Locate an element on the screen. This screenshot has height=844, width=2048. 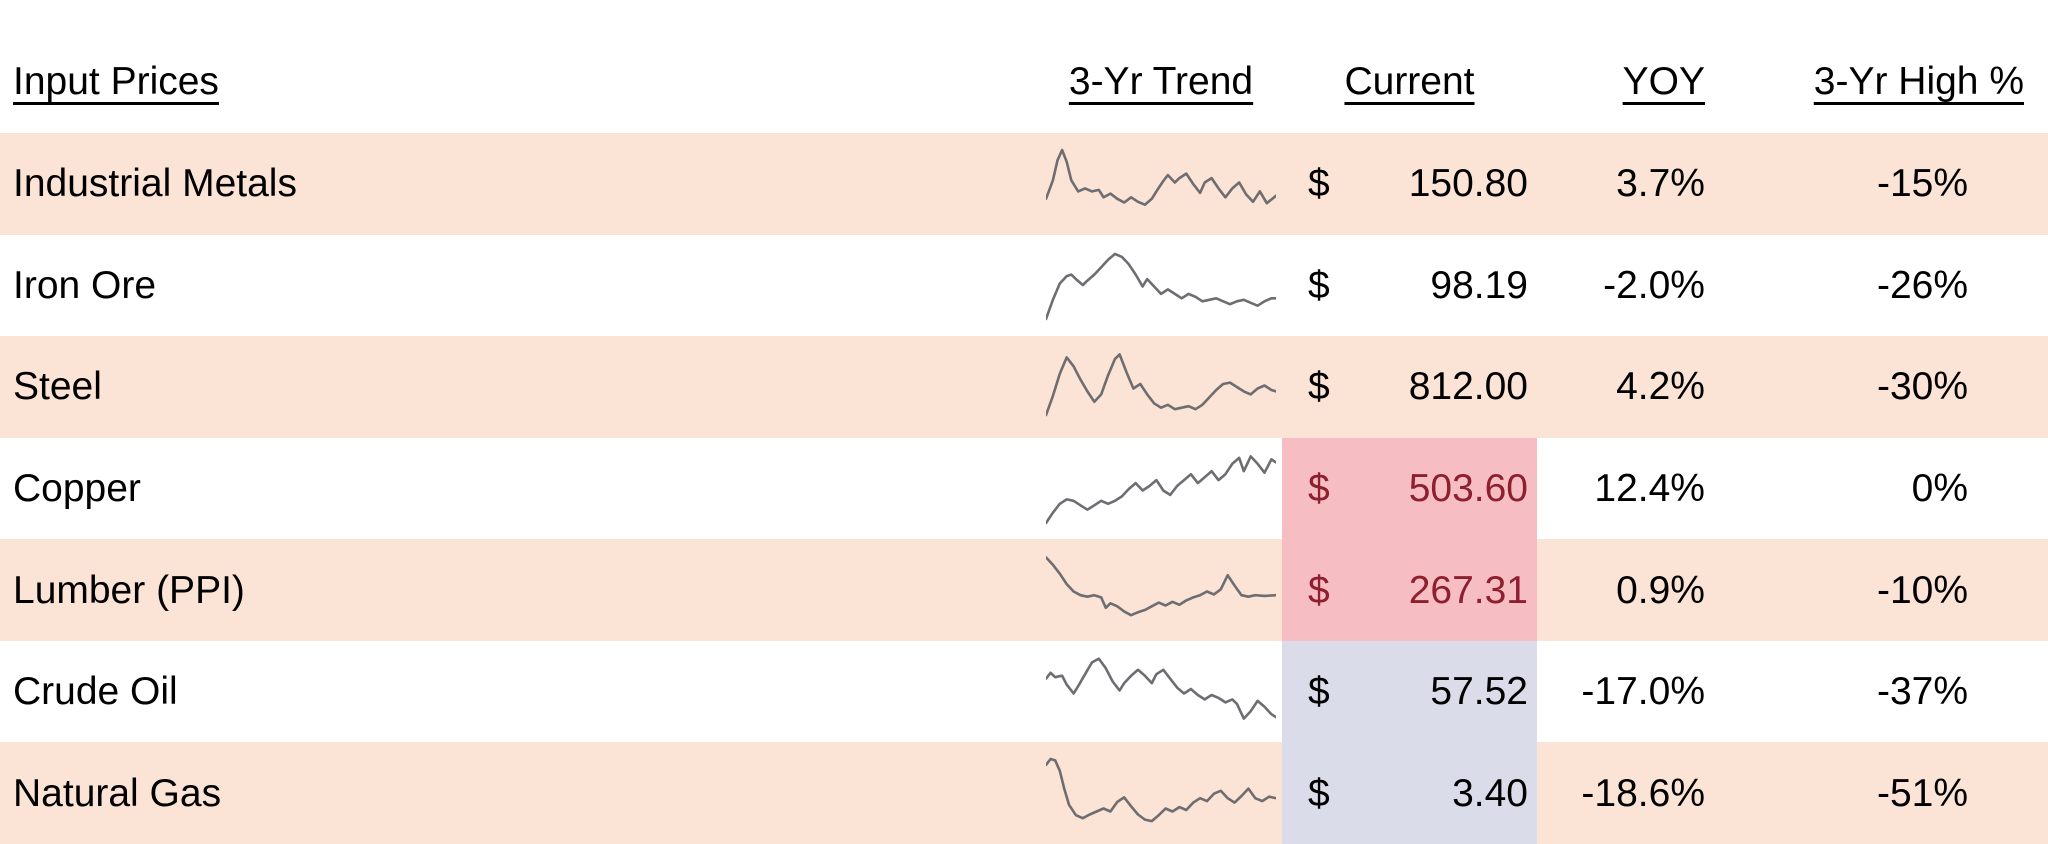
high-value: -30% is located at coordinates (1922, 387).